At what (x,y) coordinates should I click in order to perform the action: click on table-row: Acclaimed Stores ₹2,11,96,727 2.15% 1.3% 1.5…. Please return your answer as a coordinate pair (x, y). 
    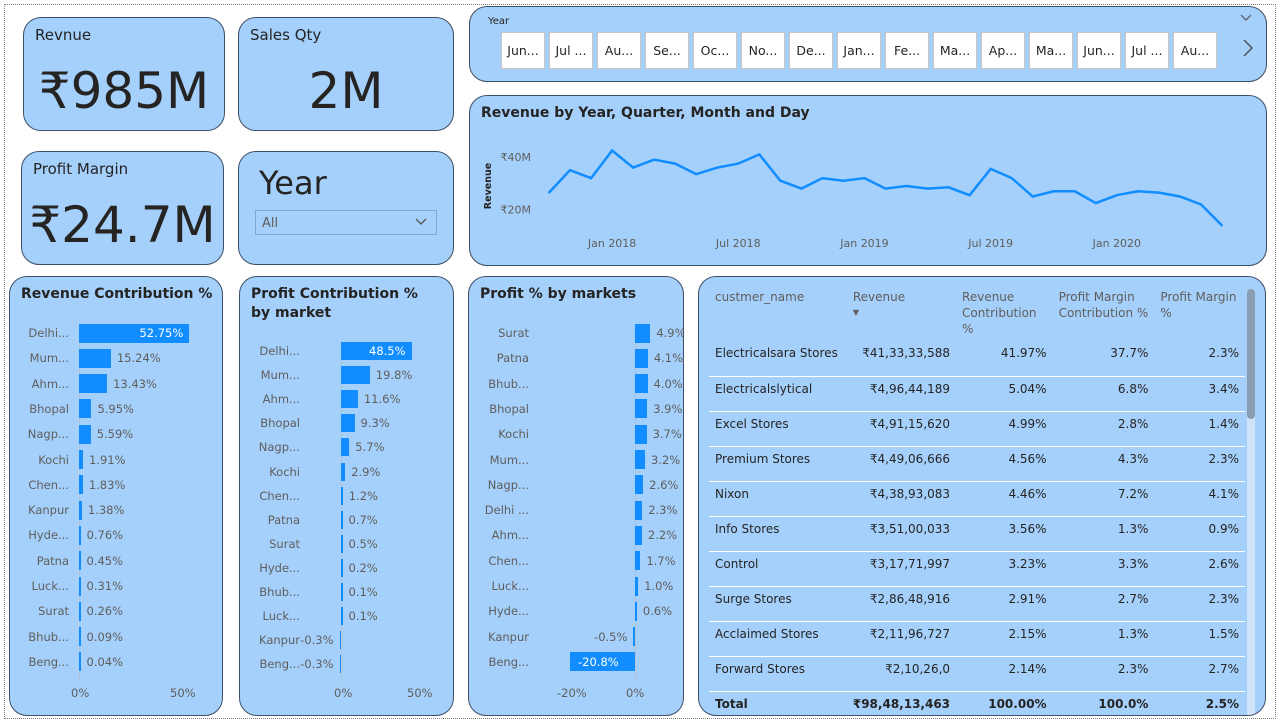
    Looking at the image, I should click on (977, 639).